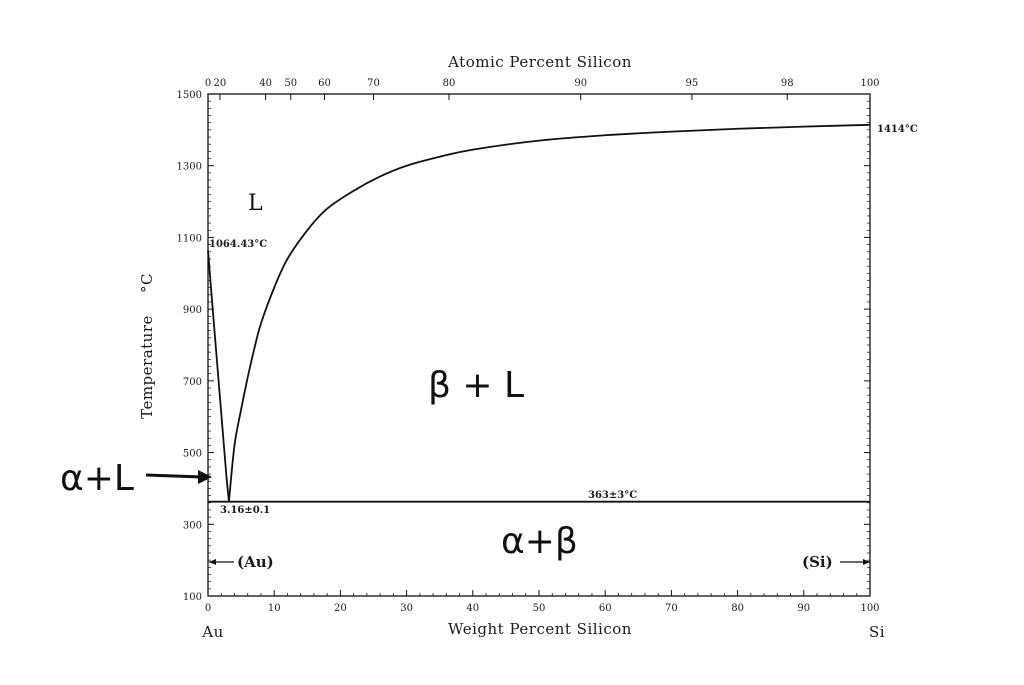 The image size is (1024, 685). What do you see at coordinates (539, 62) in the screenshot?
I see `top-axis-title: Atomic Percent Silicon` at bounding box center [539, 62].